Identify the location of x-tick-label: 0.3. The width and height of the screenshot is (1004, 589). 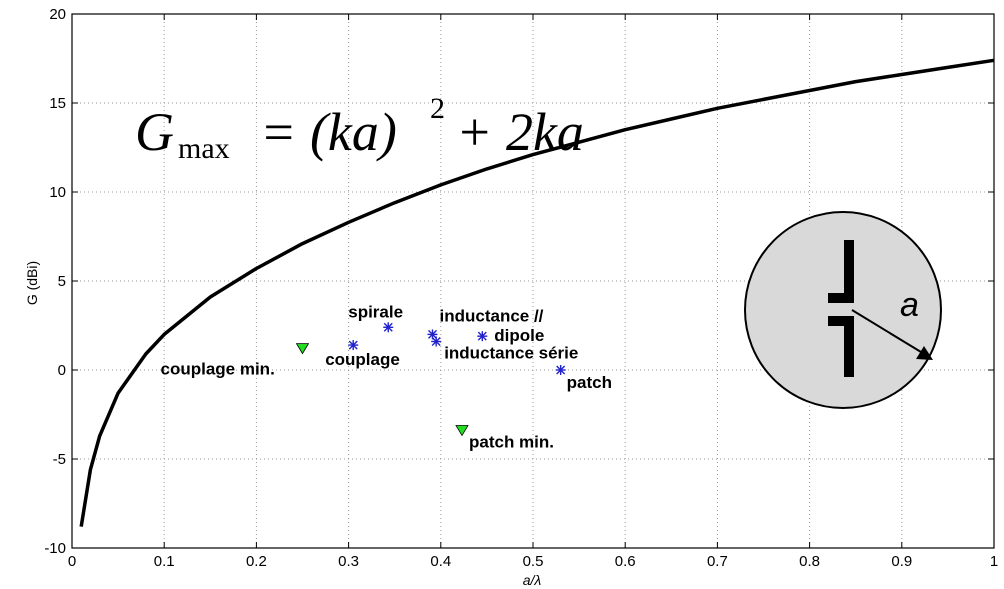
(348, 561).